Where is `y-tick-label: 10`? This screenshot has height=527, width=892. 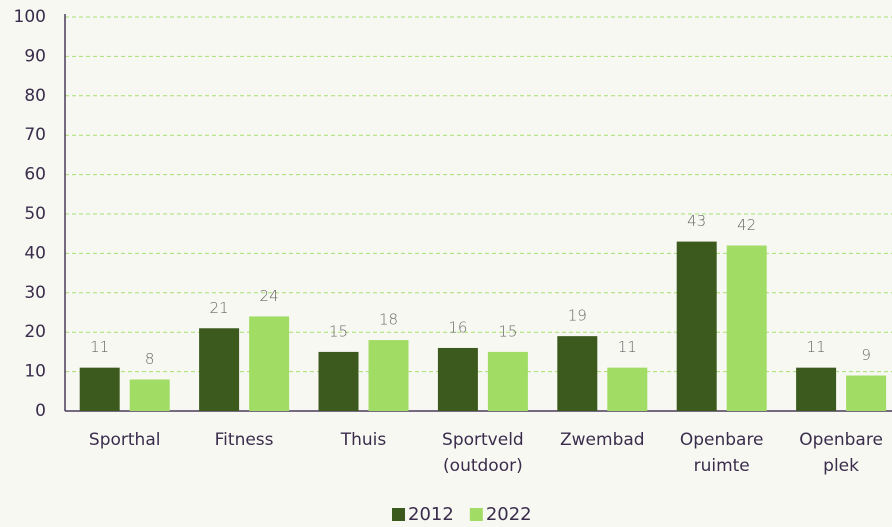 y-tick-label: 10 is located at coordinates (35, 372).